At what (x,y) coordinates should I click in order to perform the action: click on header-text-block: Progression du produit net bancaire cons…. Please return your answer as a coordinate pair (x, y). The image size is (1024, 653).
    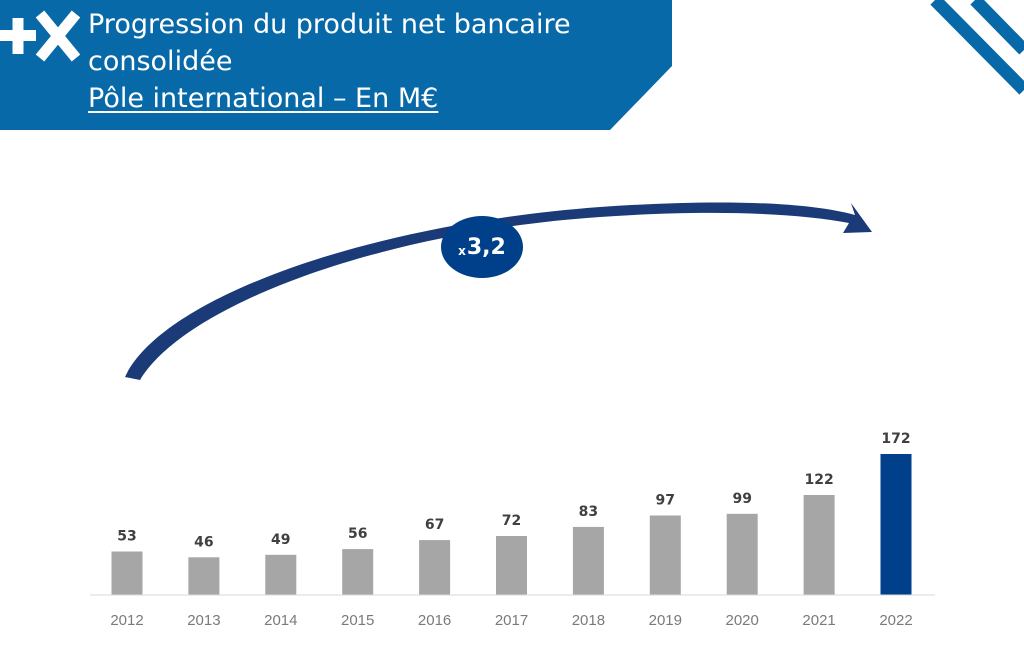
    Looking at the image, I should click on (329, 61).